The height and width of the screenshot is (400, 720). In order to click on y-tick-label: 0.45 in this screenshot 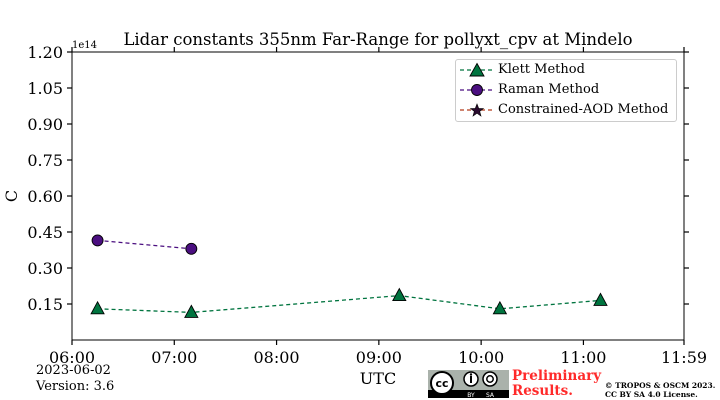, I will do `click(45, 232)`.